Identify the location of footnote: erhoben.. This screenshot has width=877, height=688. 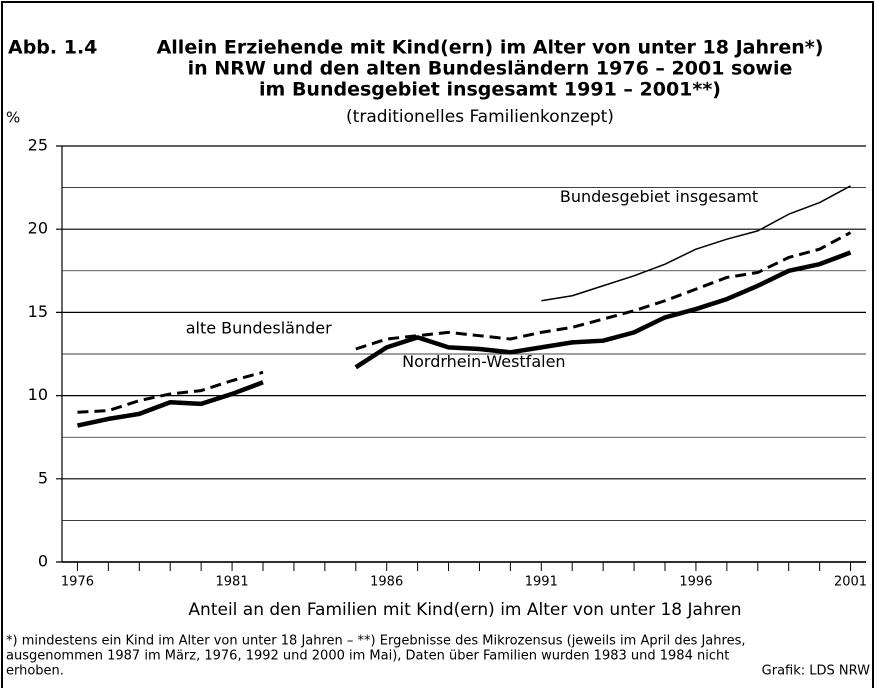
(35, 671).